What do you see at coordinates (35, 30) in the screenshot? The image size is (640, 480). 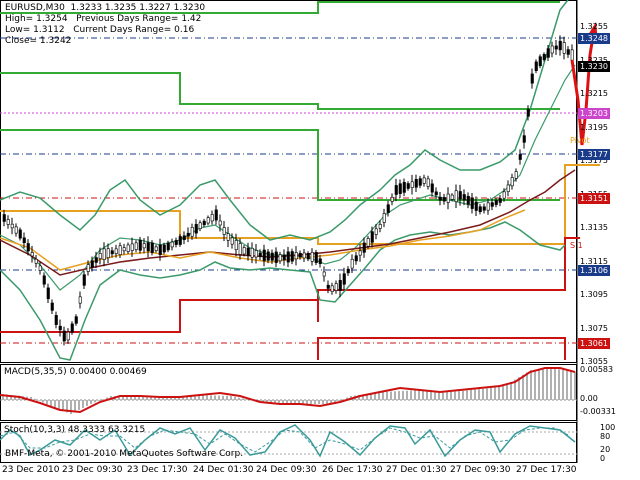 I see `low-value: Low= 1.3112` at bounding box center [35, 30].